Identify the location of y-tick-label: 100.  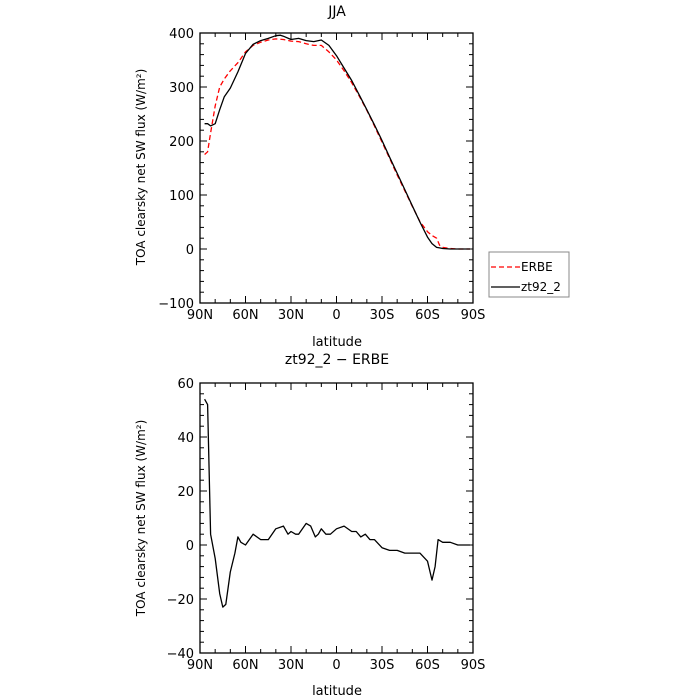
(181, 196).